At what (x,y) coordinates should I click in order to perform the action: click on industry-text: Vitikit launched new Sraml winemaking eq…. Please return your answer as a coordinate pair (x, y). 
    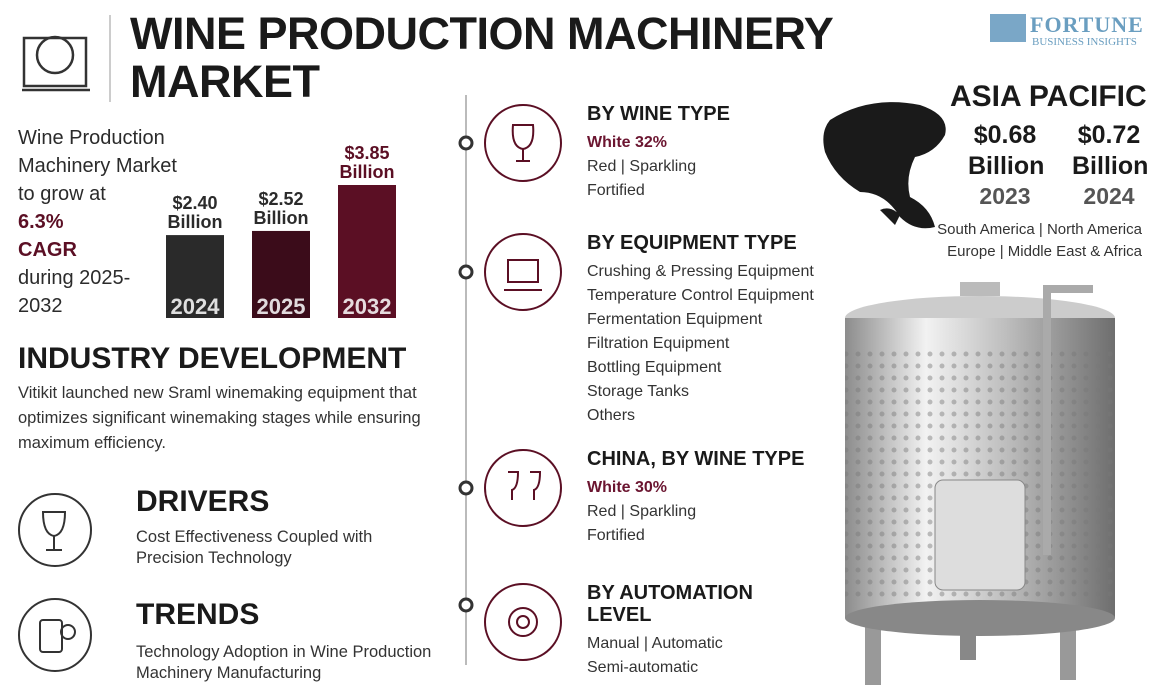
    Looking at the image, I should click on (219, 418).